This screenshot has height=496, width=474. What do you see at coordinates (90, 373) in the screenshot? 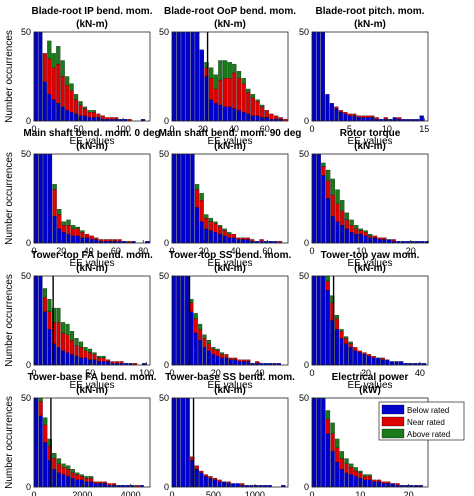
I see `x-tick-label: 50` at bounding box center [90, 373].